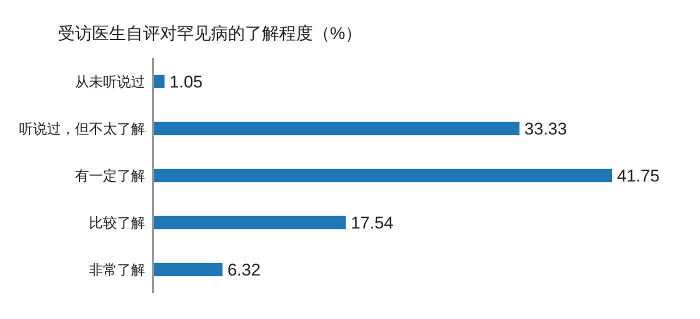 This screenshot has width=700, height=319. Describe the element at coordinates (117, 222) in the screenshot. I see `y-tick-label: 比较了解` at that location.